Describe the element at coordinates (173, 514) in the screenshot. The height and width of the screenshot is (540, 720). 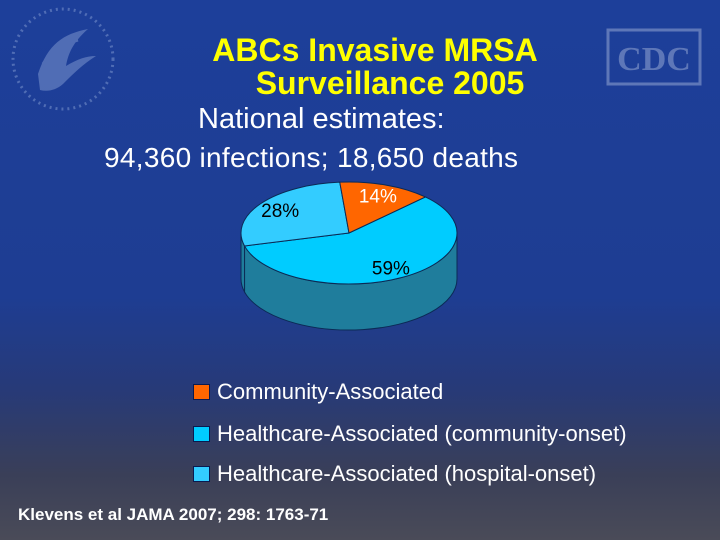
I see `citation: Klevens et al JAMA 2007; 298: 1763-71` at that location.